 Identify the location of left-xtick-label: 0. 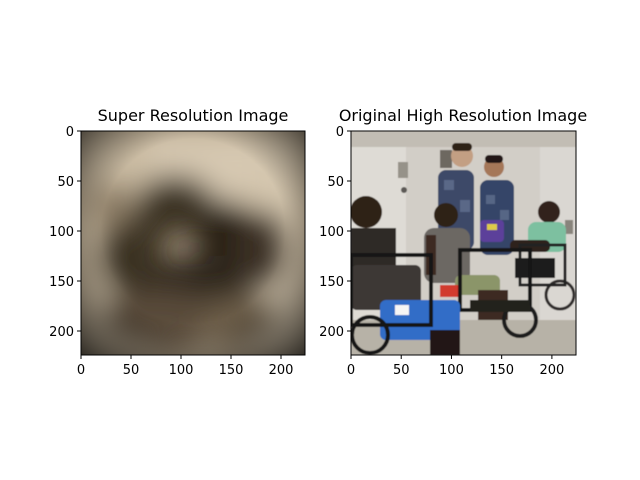
(81, 370).